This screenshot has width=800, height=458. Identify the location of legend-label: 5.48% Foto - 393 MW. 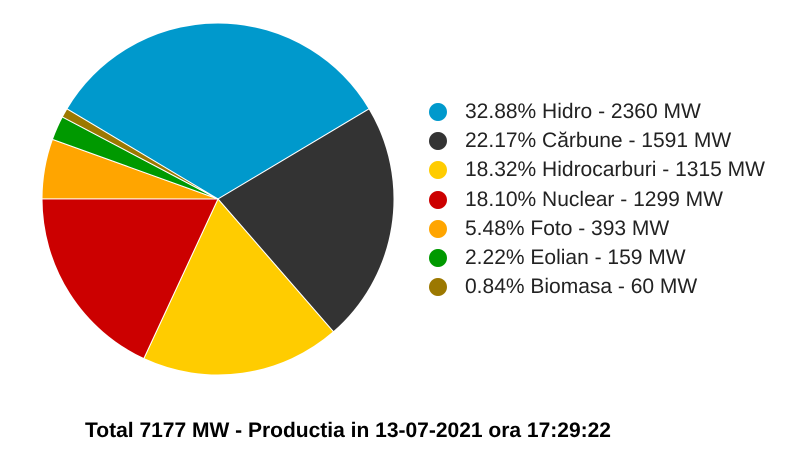
(567, 228).